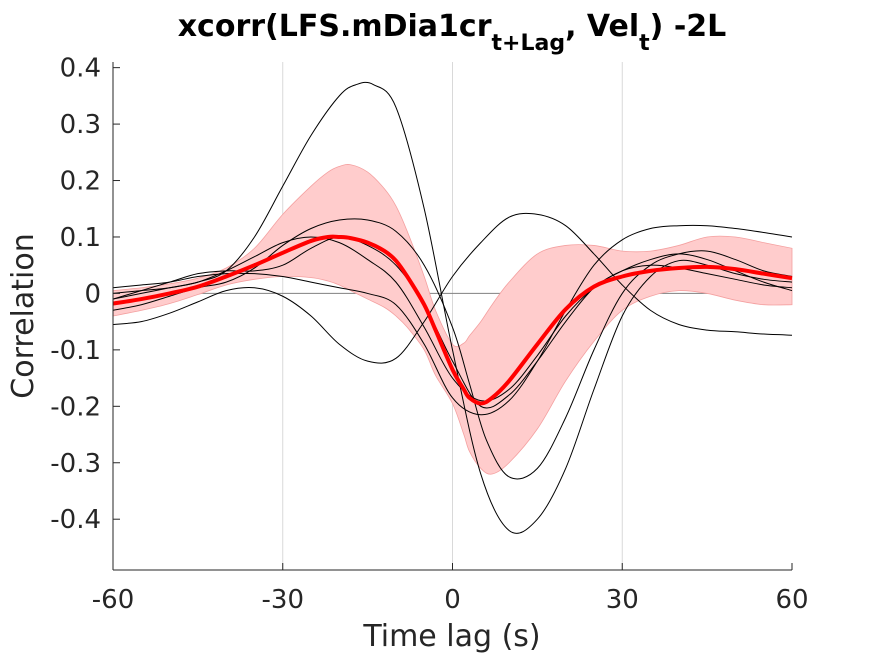  What do you see at coordinates (688, 26) in the screenshot?
I see `title-suffix: ) -2L` at bounding box center [688, 26].